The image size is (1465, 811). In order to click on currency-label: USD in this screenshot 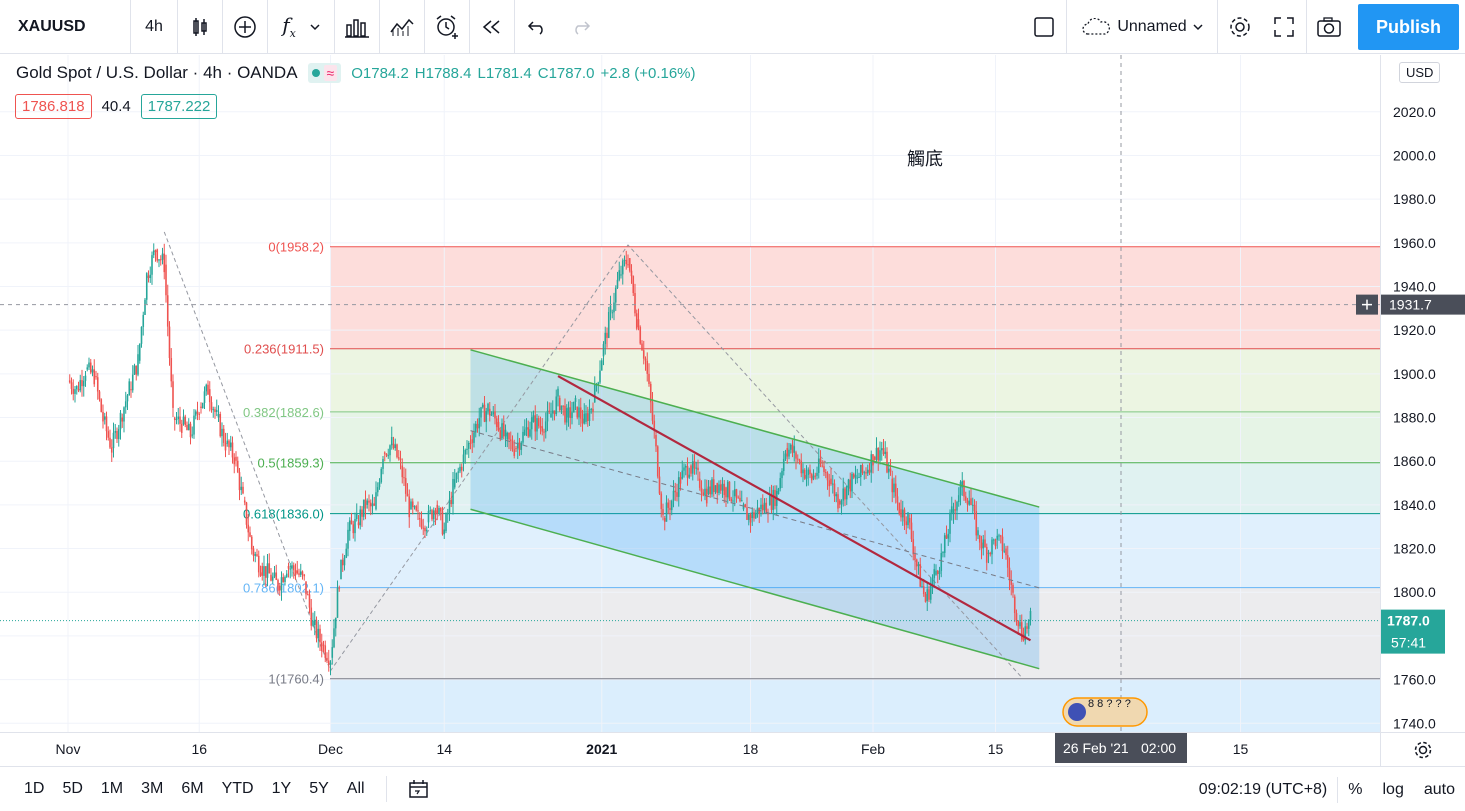, I will do `click(1420, 72)`.